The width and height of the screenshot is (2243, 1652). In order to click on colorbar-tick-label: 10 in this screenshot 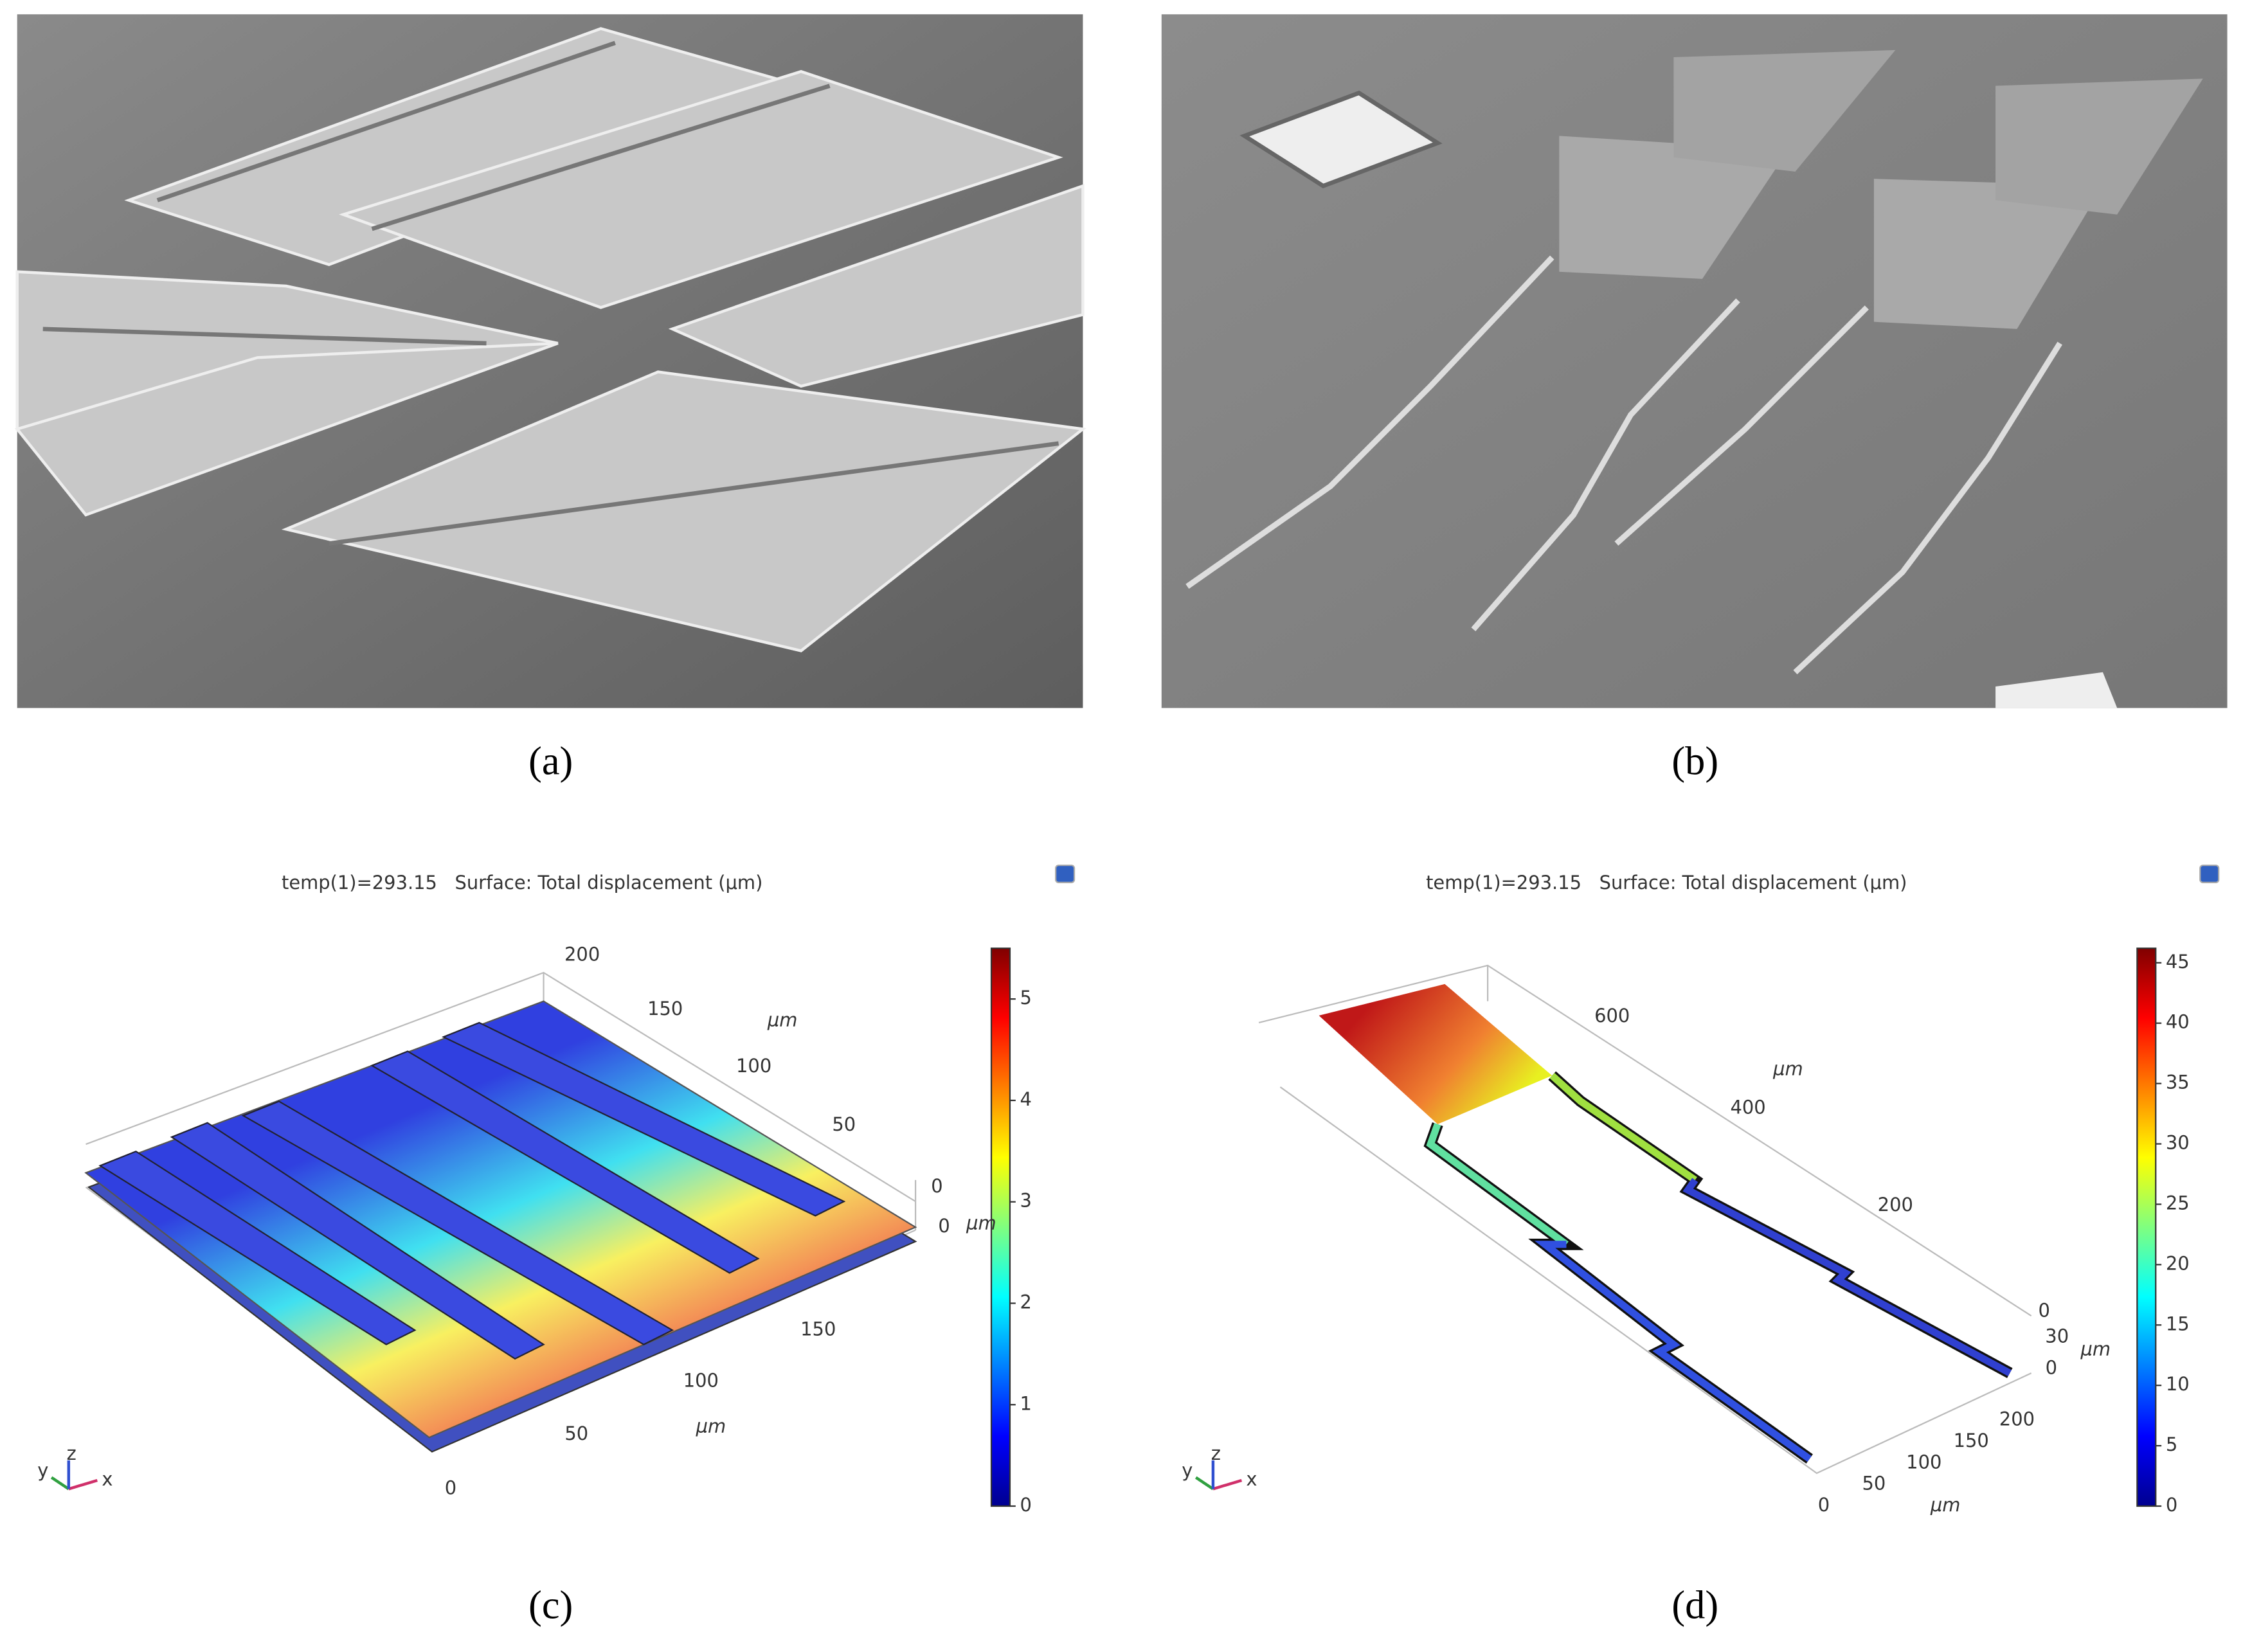, I will do `click(2178, 1384)`.